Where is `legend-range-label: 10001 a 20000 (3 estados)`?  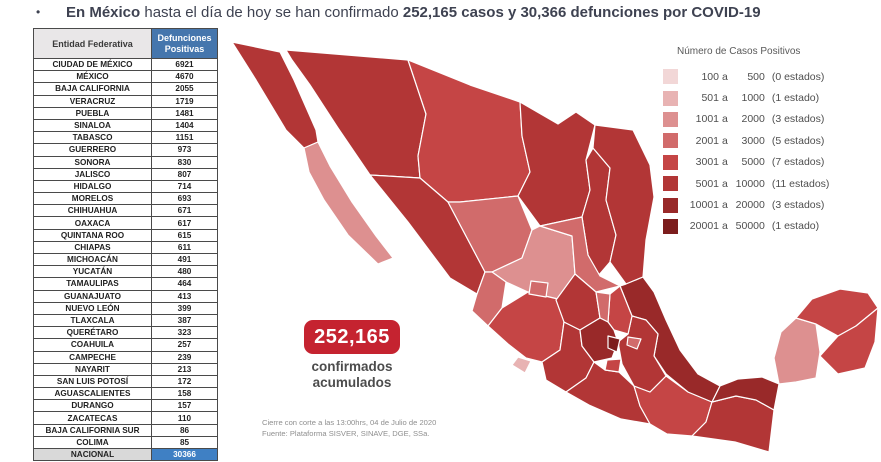
legend-range-label: 10001 a 20000 (3 estados) is located at coordinates (757, 205).